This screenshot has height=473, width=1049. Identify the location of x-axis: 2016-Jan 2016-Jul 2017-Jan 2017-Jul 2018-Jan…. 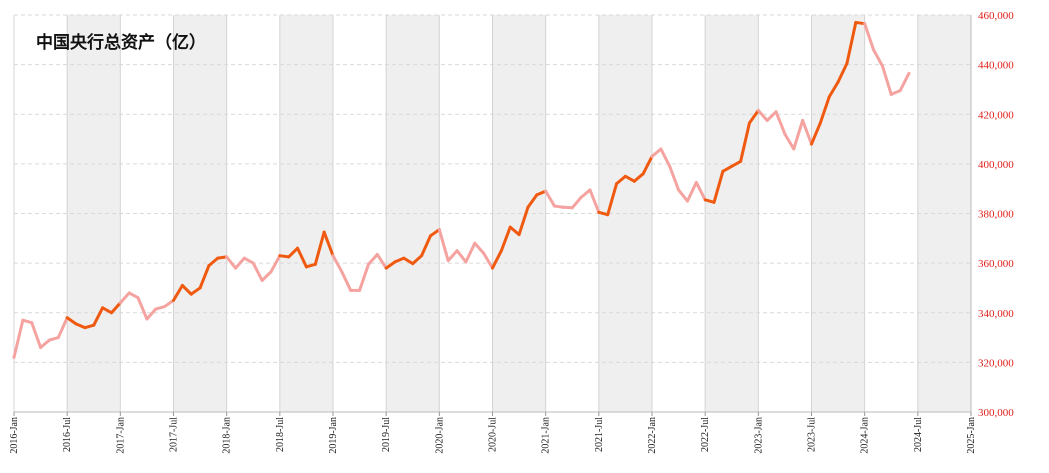
(493, 432).